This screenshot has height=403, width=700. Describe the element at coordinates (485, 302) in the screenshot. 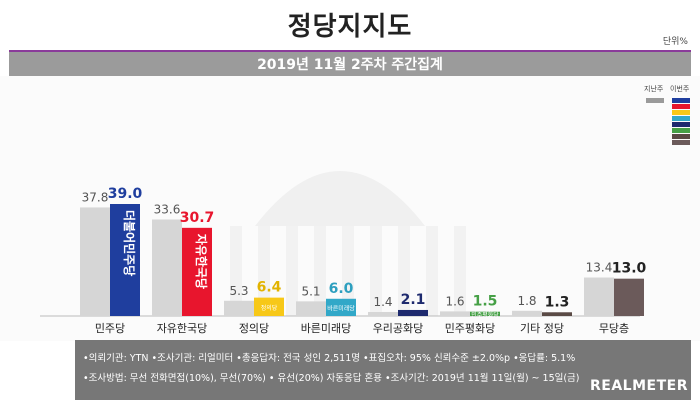

I see `data-label-curr-5: 1.5` at that location.